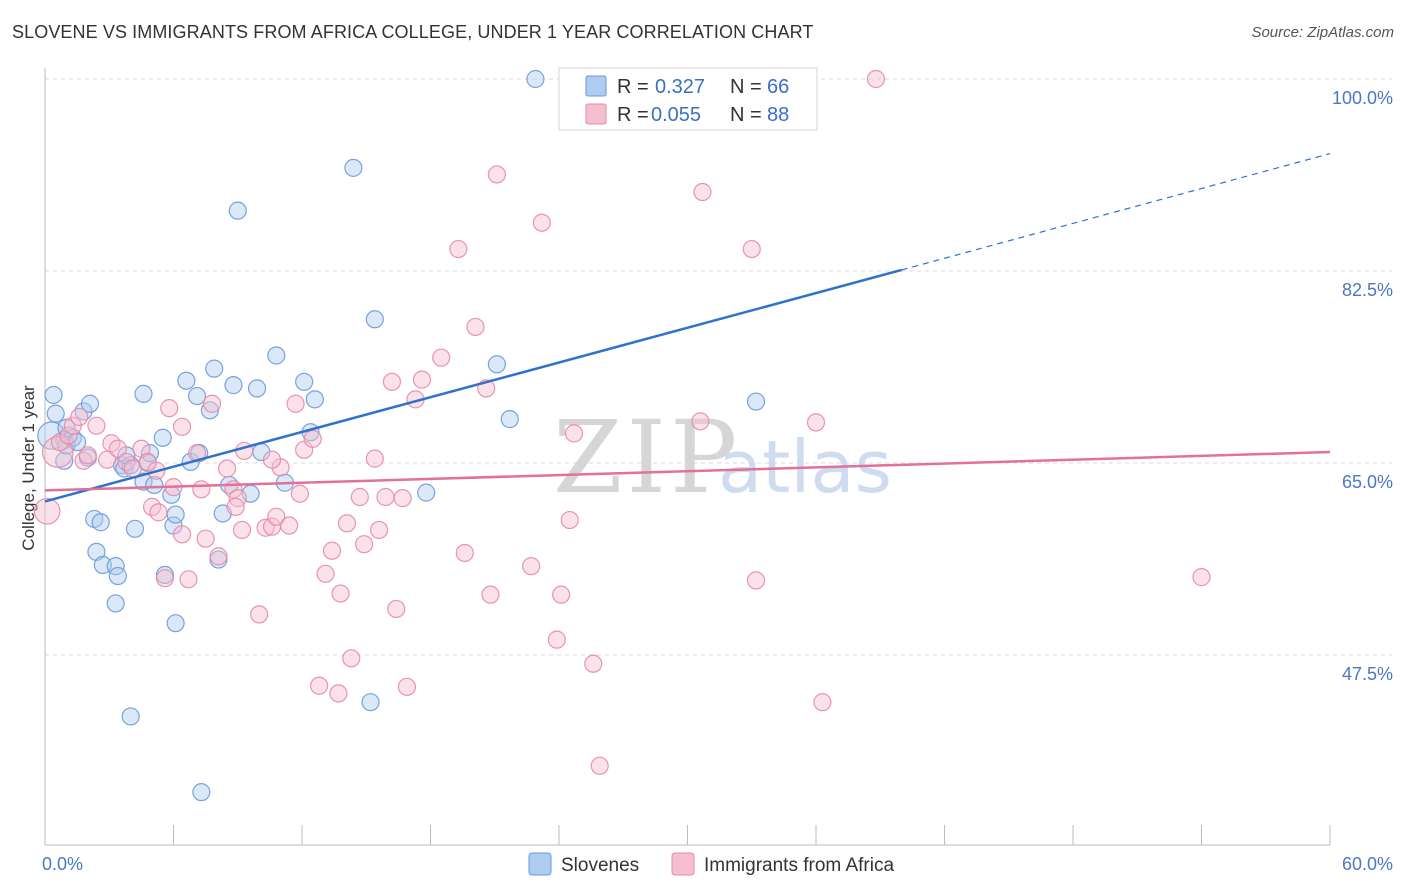  Describe the element at coordinates (62, 864) in the screenshot. I see `x-tick-label: 0.0%` at that location.